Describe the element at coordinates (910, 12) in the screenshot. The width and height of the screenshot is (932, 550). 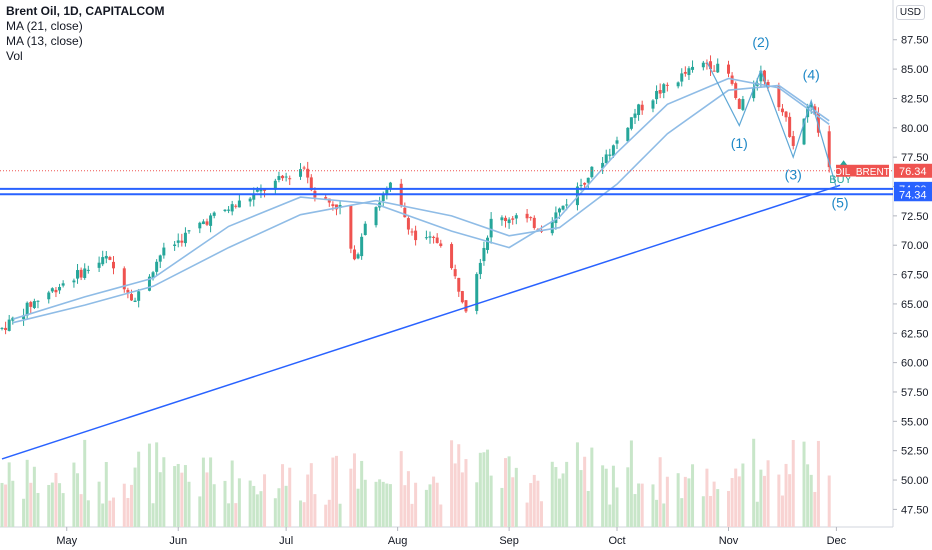
I see `currency-badge: USD` at that location.